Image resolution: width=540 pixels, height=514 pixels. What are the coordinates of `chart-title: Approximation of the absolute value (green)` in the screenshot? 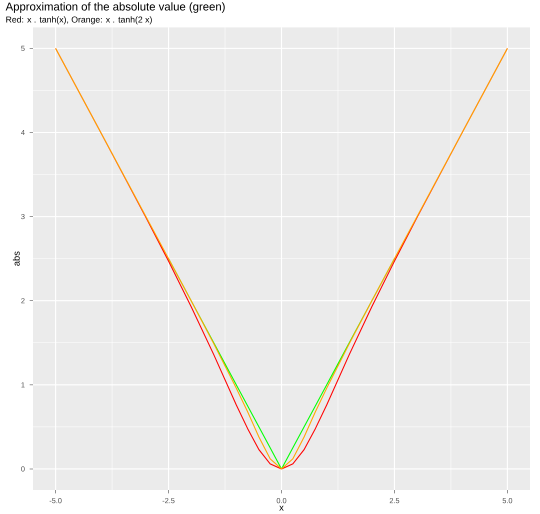 It's located at (115, 7).